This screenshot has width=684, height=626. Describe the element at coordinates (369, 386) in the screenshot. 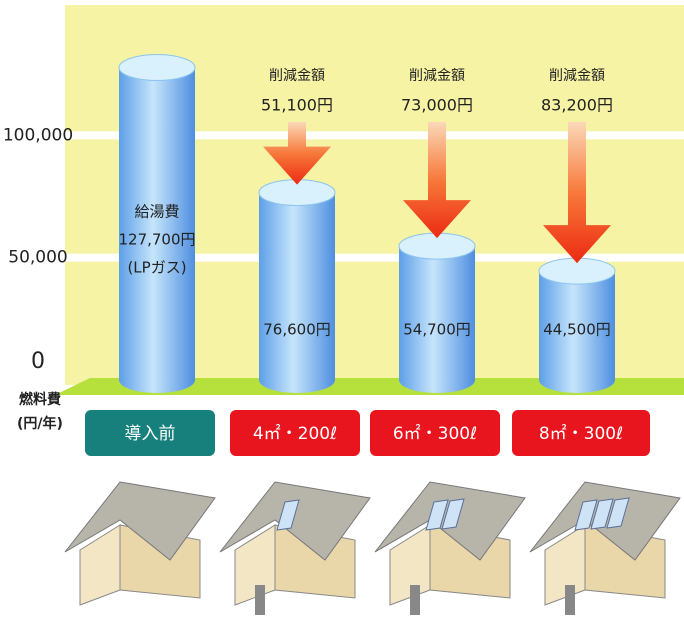

I see `floor` at that location.